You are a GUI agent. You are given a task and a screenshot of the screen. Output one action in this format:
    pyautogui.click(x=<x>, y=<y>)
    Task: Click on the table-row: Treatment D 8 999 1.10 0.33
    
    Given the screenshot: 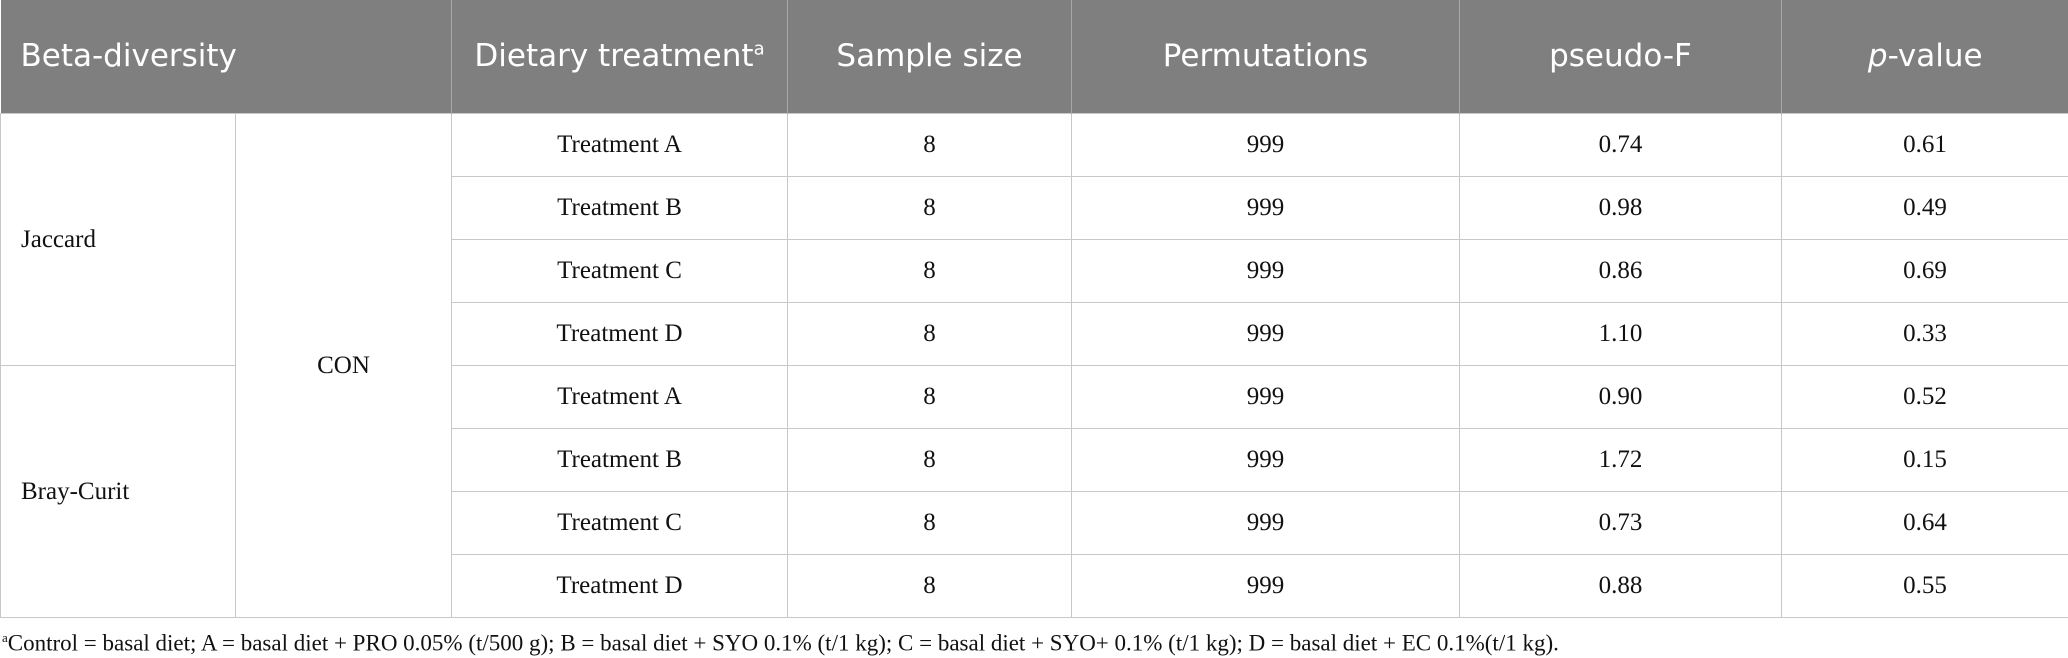 What is the action you would take?
    pyautogui.click(x=1034, y=334)
    